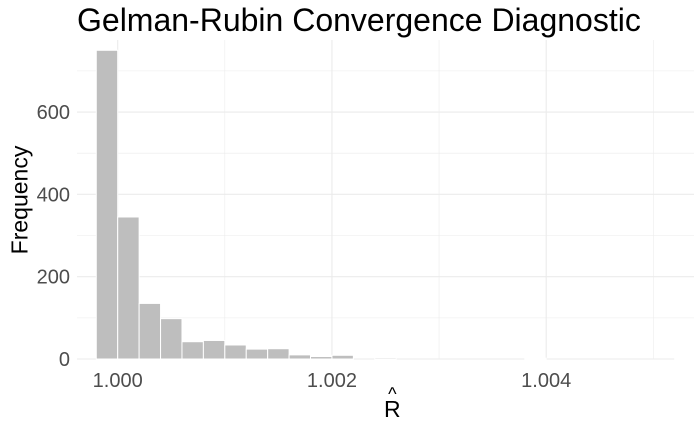 This screenshot has width=700, height=432. Describe the element at coordinates (359, 20) in the screenshot. I see `chart-title: Gelman-Rubin Convergence Diagnostic` at that location.